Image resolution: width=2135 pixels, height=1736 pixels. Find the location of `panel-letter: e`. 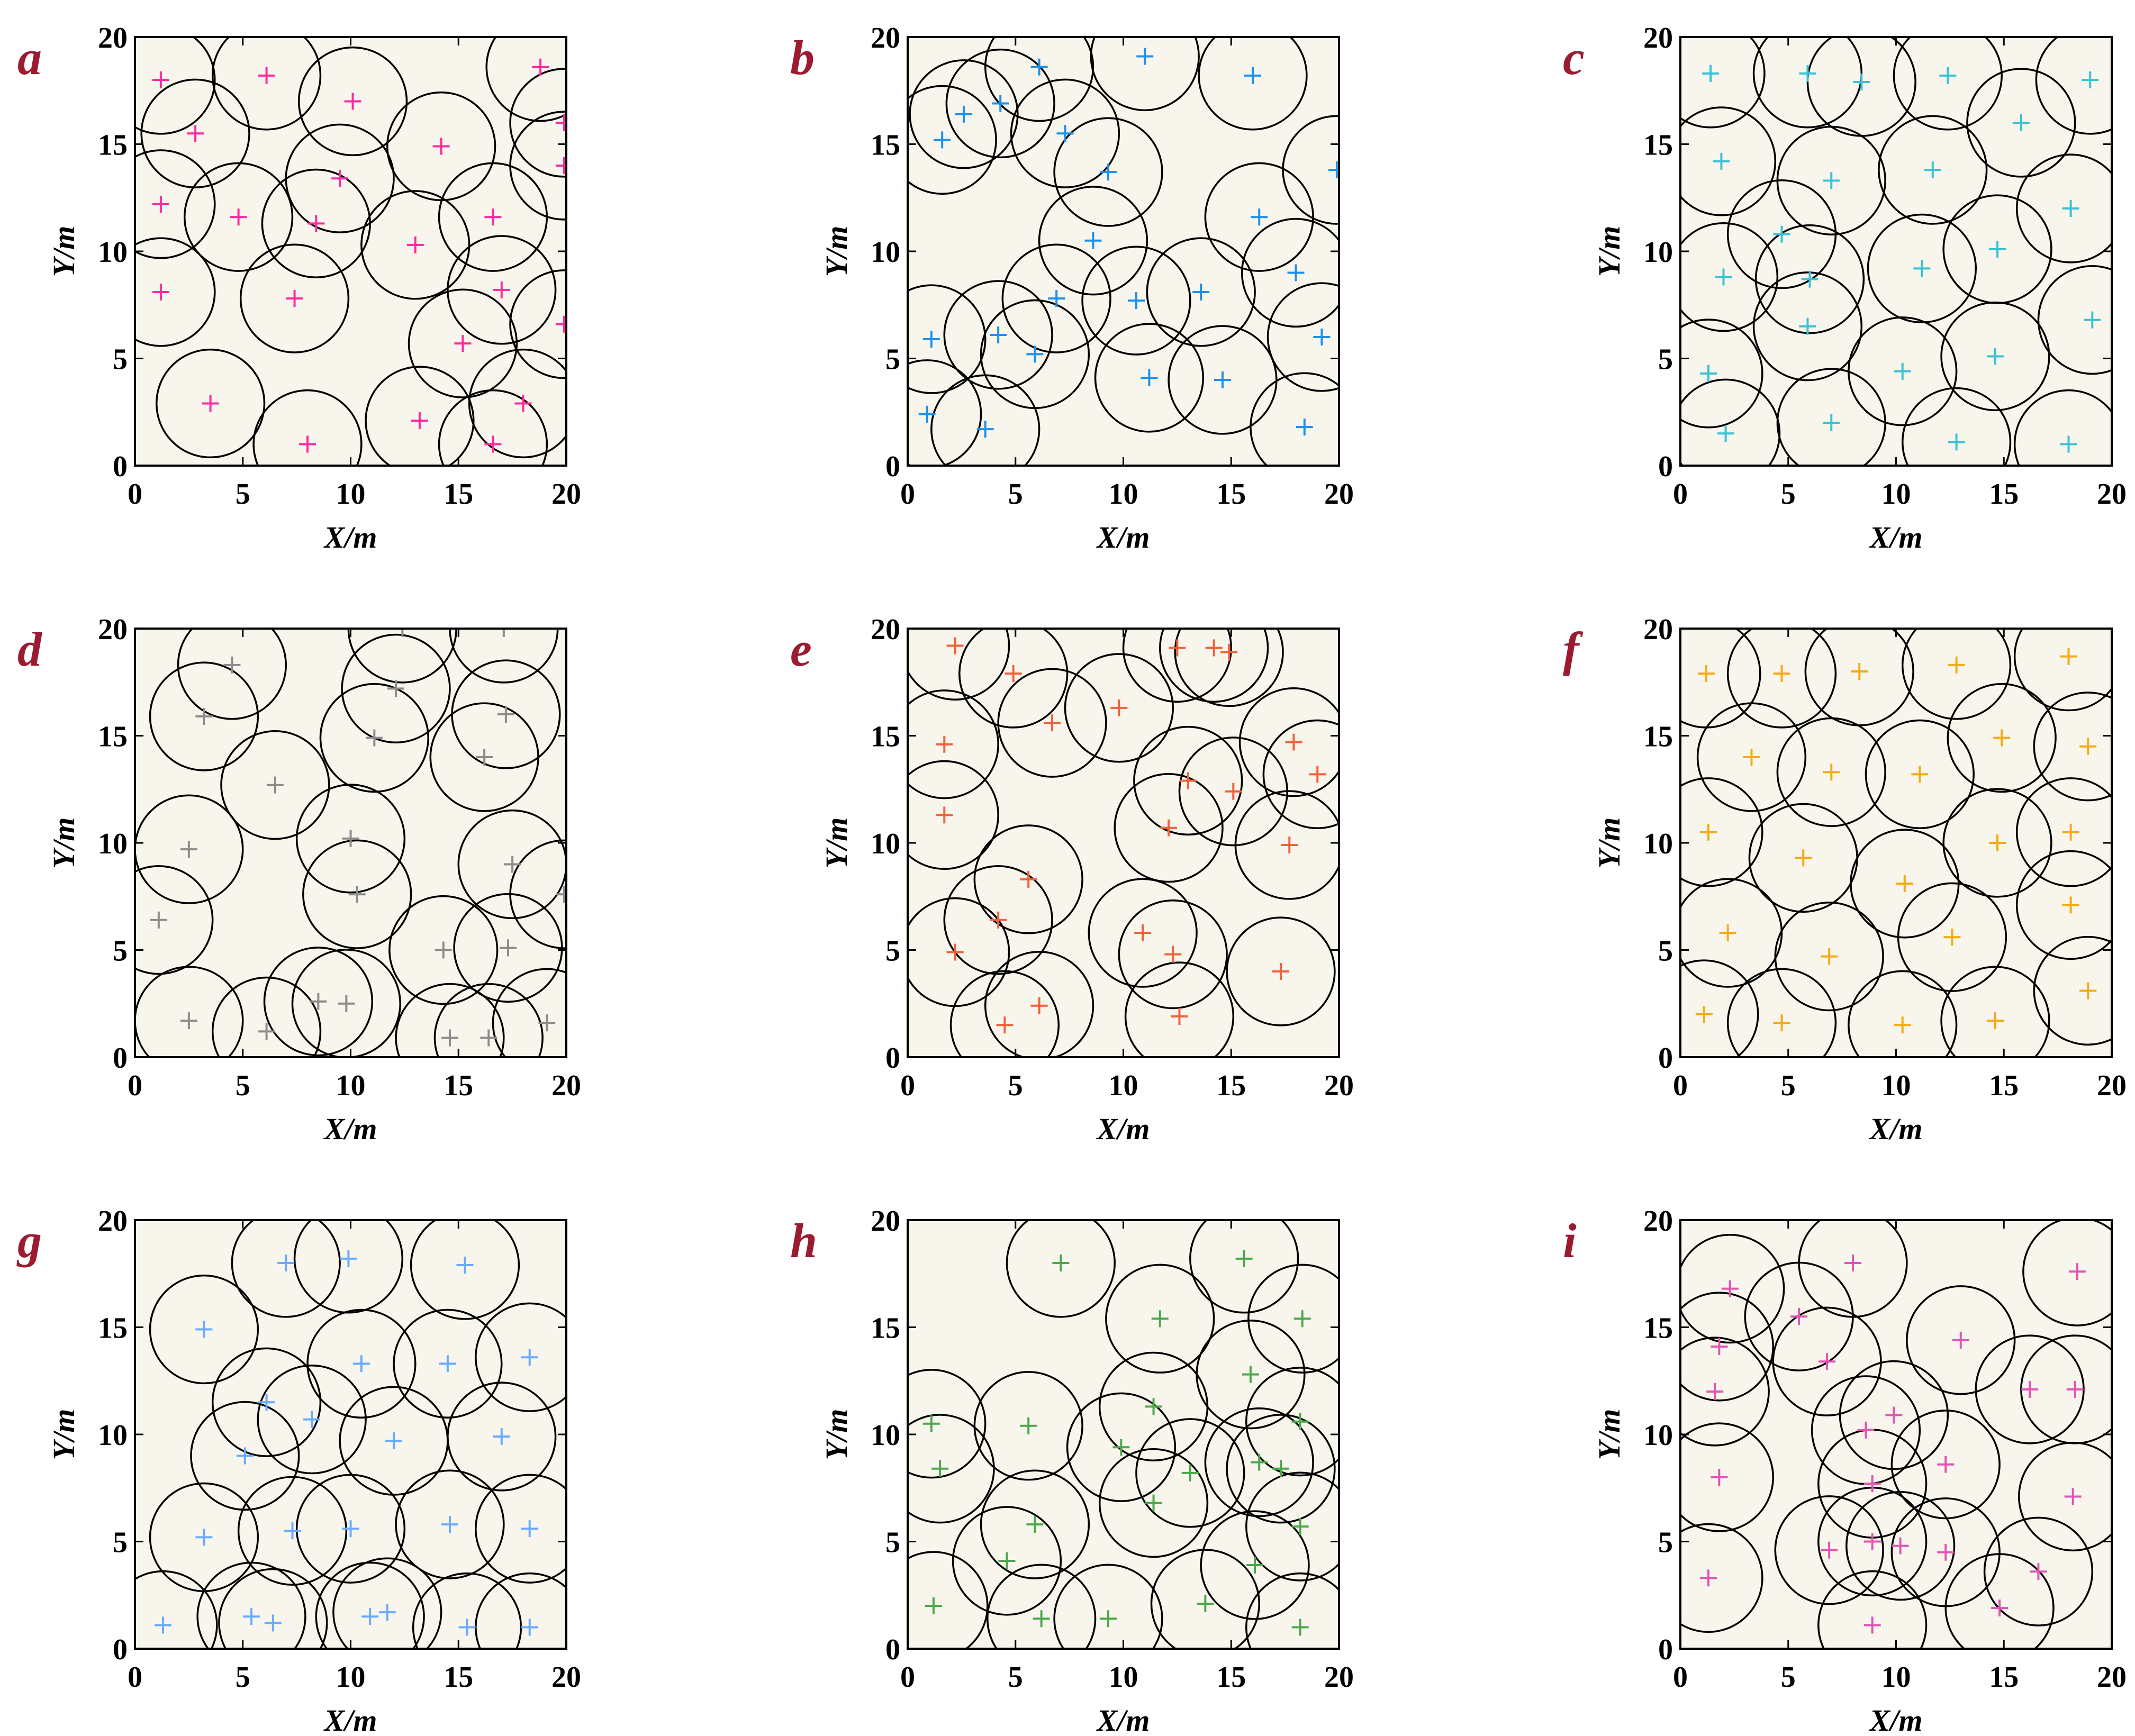

panel-letter: e is located at coordinates (801, 649).